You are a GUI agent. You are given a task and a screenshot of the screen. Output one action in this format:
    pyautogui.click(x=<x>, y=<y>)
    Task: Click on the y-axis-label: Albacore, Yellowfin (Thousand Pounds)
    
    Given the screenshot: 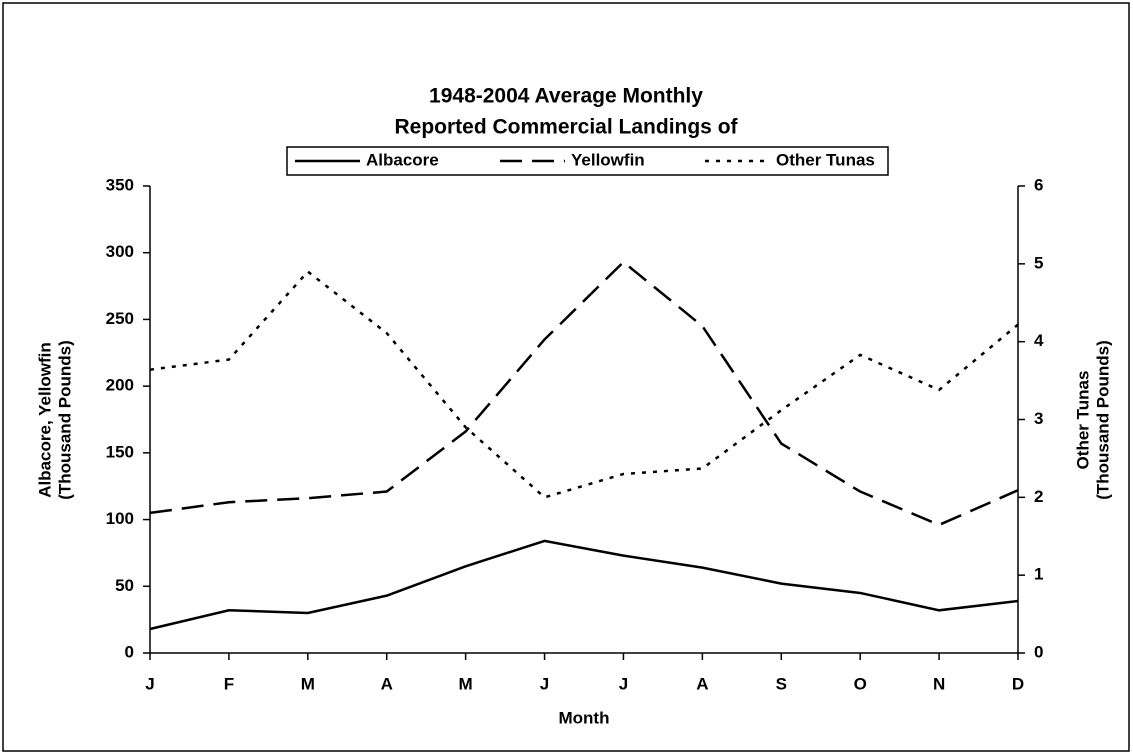 What is the action you would take?
    pyautogui.click(x=54, y=420)
    